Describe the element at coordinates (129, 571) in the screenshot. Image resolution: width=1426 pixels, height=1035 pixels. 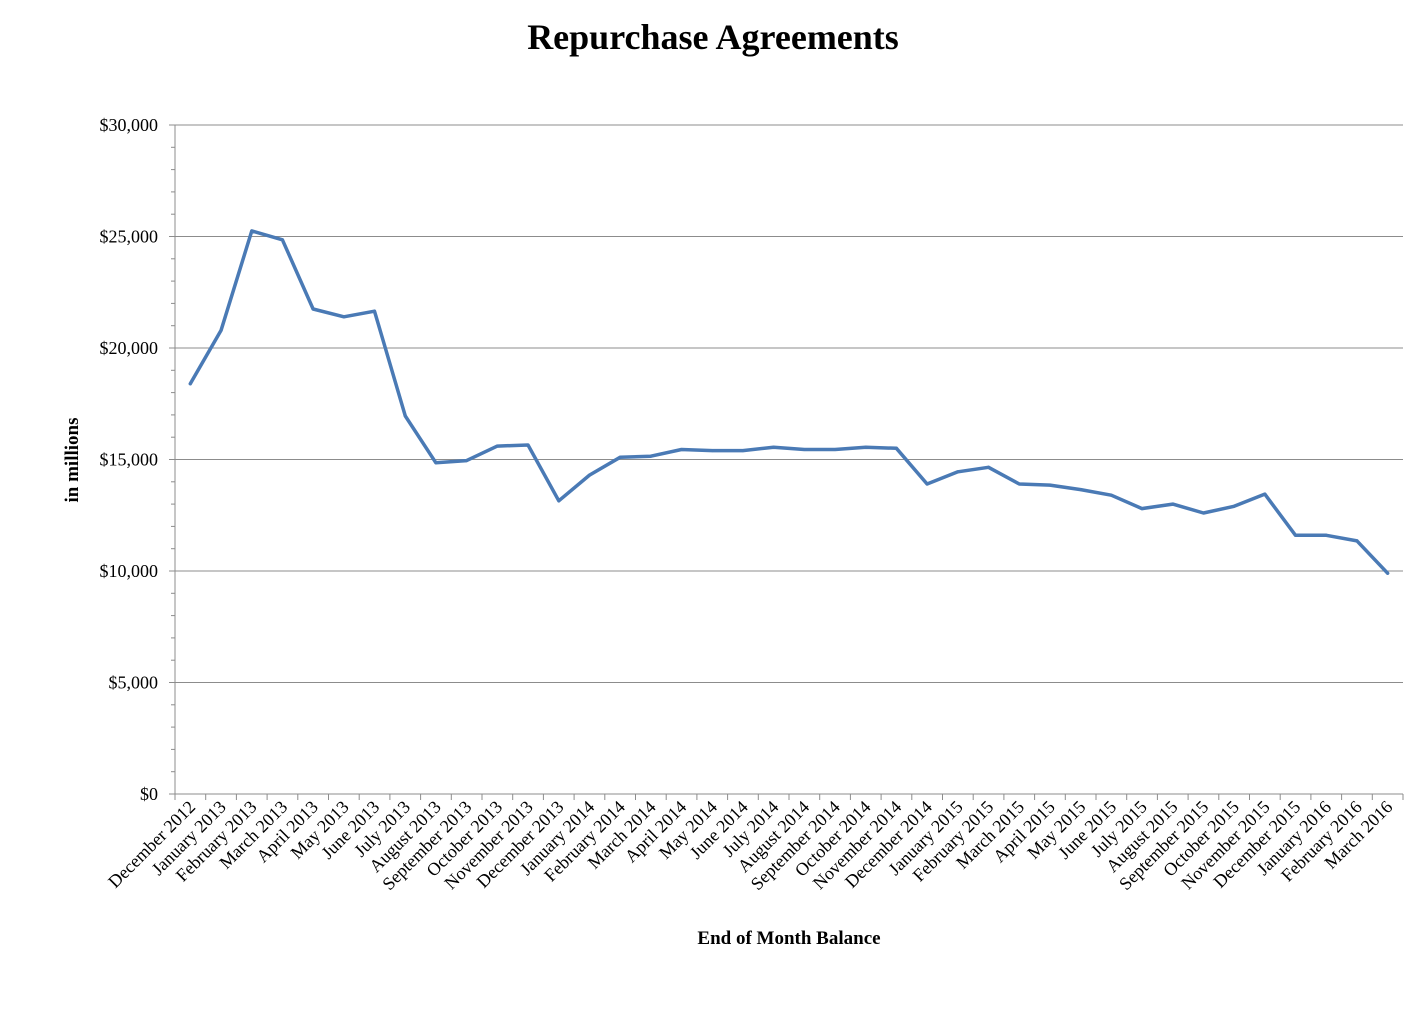
I see `y-tick-label: $10,000` at that location.